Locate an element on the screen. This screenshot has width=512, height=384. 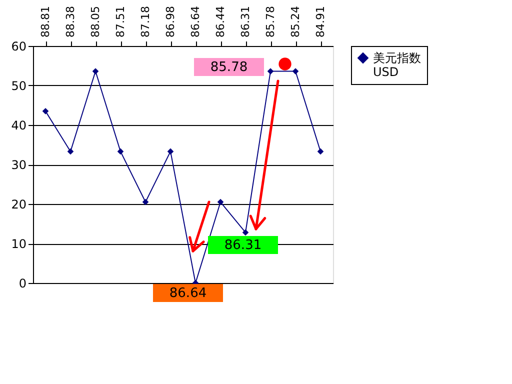
annotation: 85.78 is located at coordinates (229, 67).